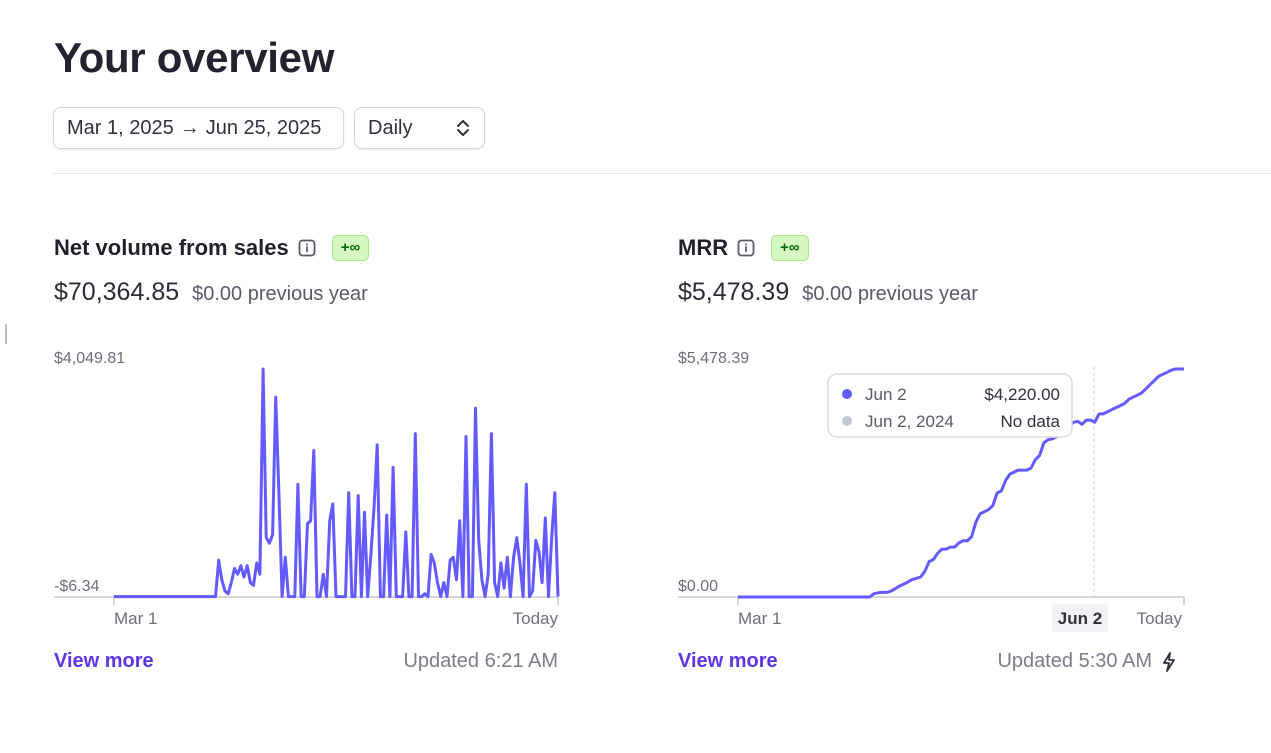 Image resolution: width=1271 pixels, height=753 pixels. What do you see at coordinates (463, 128) in the screenshot?
I see `chevron-up-down-icon` at bounding box center [463, 128].